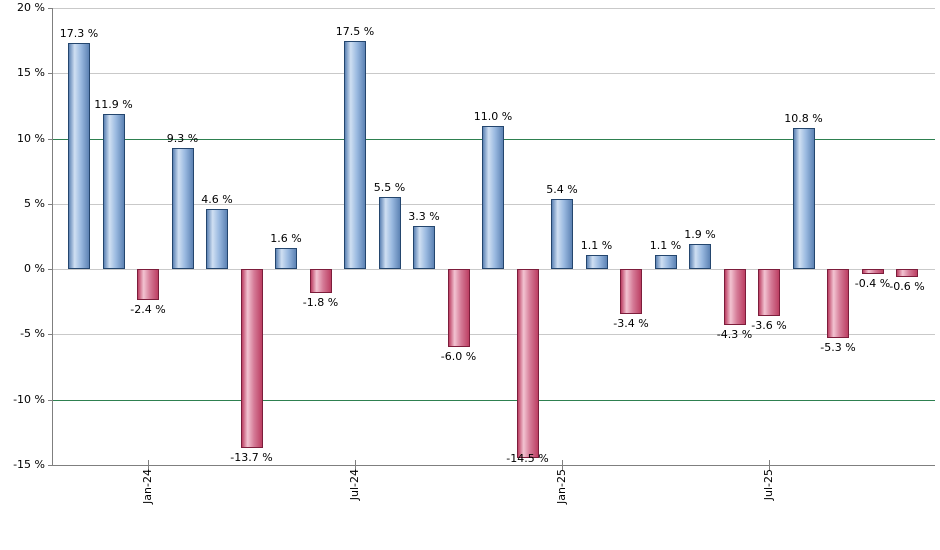 This screenshot has width=940, height=550. What do you see at coordinates (389, 188) in the screenshot?
I see `bar-value-label: 5.5 %` at bounding box center [389, 188].